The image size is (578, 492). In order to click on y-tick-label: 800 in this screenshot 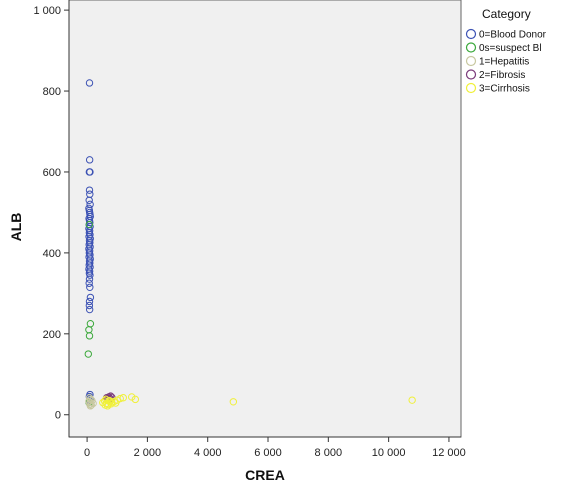, I will do `click(52, 92)`.